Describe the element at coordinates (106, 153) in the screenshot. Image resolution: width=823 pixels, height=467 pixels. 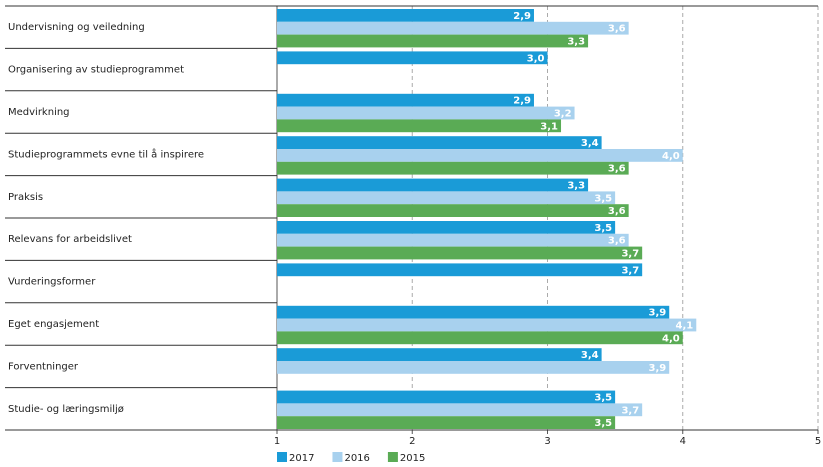
I see `category-label: Studieprogrammets evne til å inspirere` at that location.